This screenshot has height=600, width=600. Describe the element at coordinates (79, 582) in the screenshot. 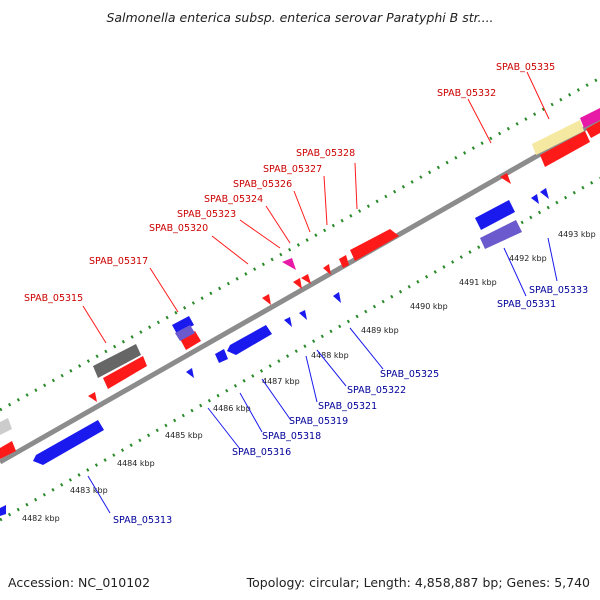

I see `accession-label: Accession: NC_010102` at that location.